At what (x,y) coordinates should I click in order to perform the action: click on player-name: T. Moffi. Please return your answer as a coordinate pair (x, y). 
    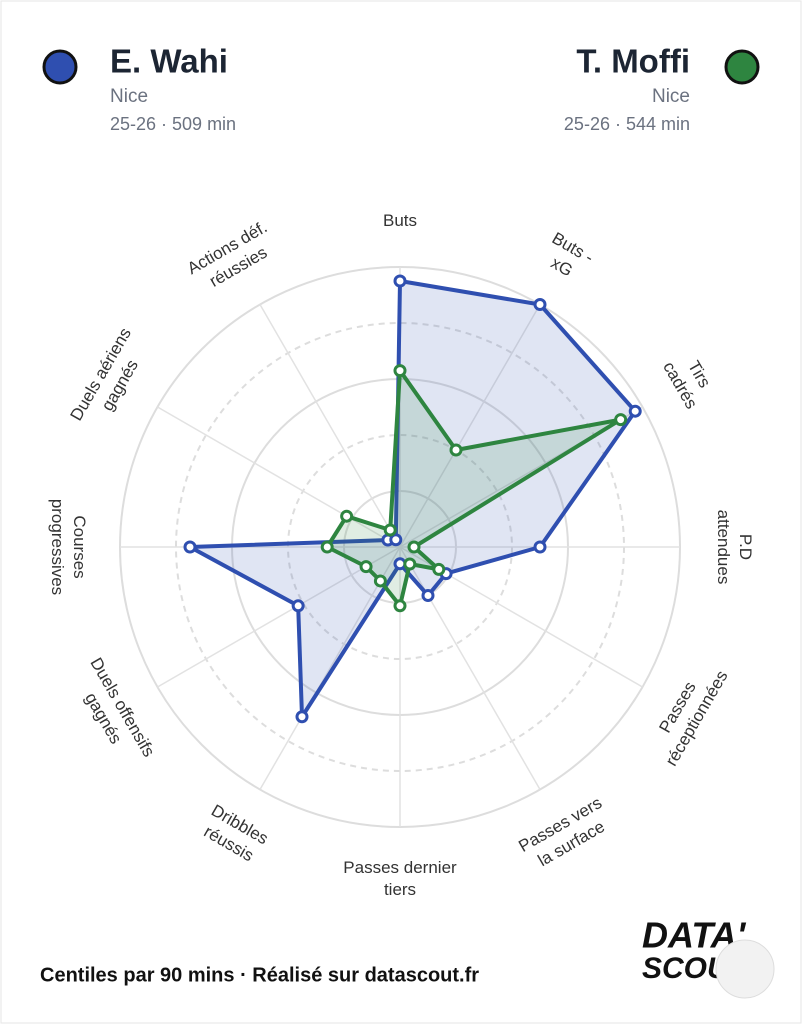
    Looking at the image, I should click on (633, 61).